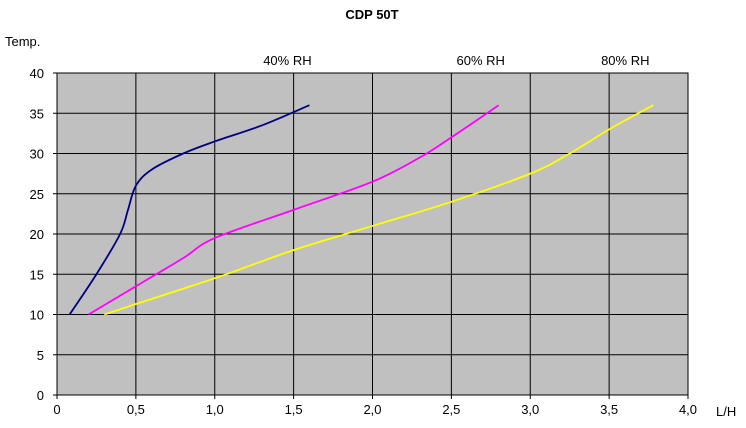 The image size is (746, 428). I want to click on y-tick-label: 15, so click(37, 274).